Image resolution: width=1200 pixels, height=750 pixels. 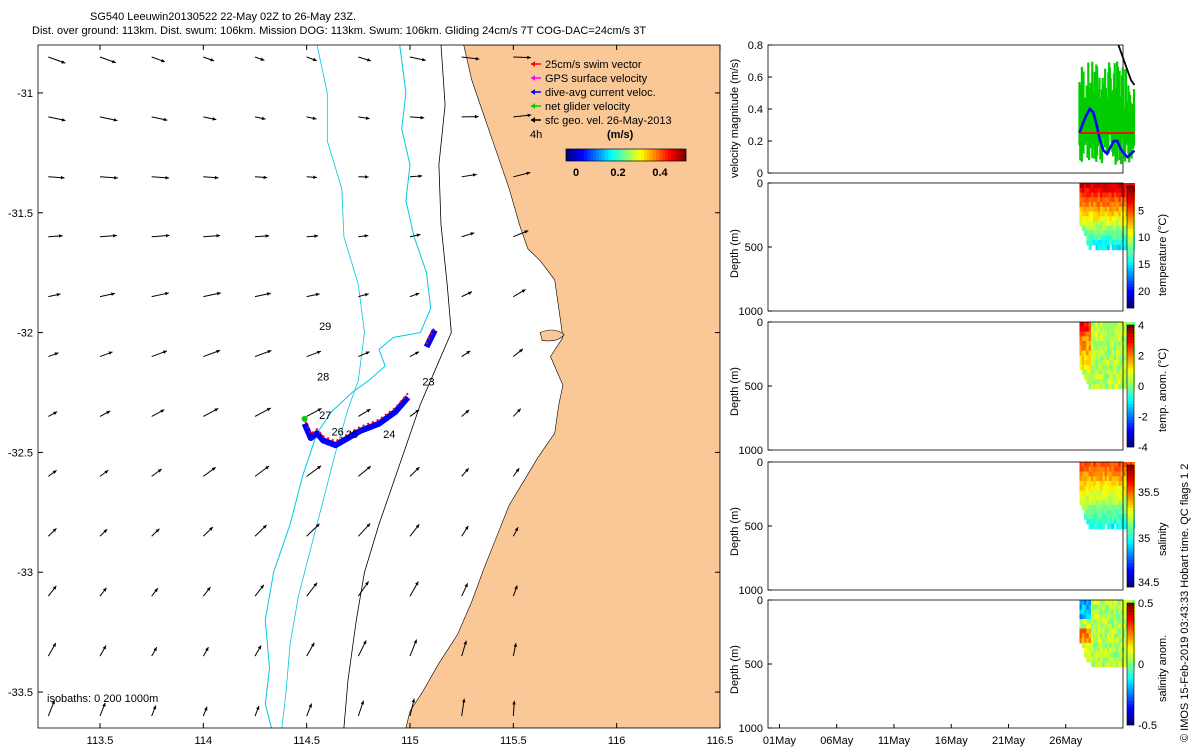 What do you see at coordinates (325, 416) in the screenshot?
I see `track-day-label: 27` at bounding box center [325, 416].